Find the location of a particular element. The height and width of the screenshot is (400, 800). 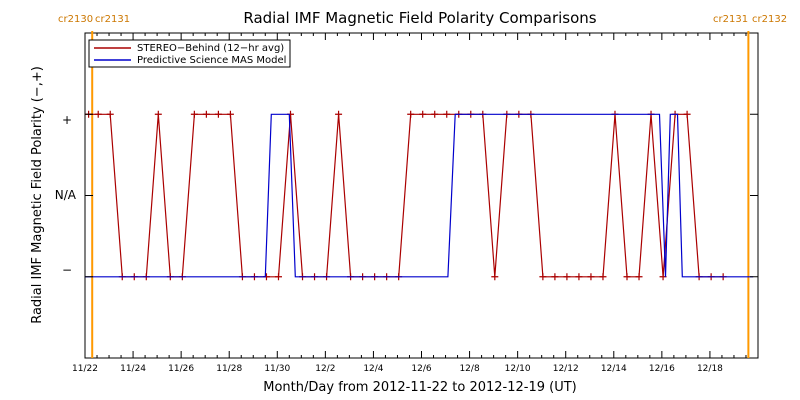

y-tick-label-na: N/A is located at coordinates (66, 195).